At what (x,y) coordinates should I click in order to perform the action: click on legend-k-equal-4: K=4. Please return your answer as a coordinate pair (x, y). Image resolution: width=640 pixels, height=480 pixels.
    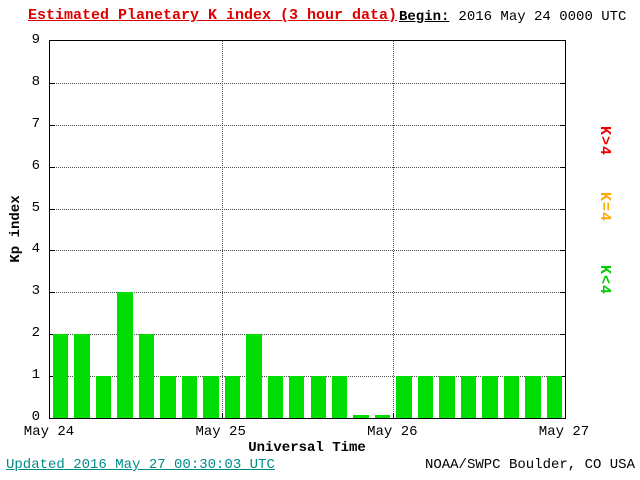
    Looking at the image, I should click on (604, 207).